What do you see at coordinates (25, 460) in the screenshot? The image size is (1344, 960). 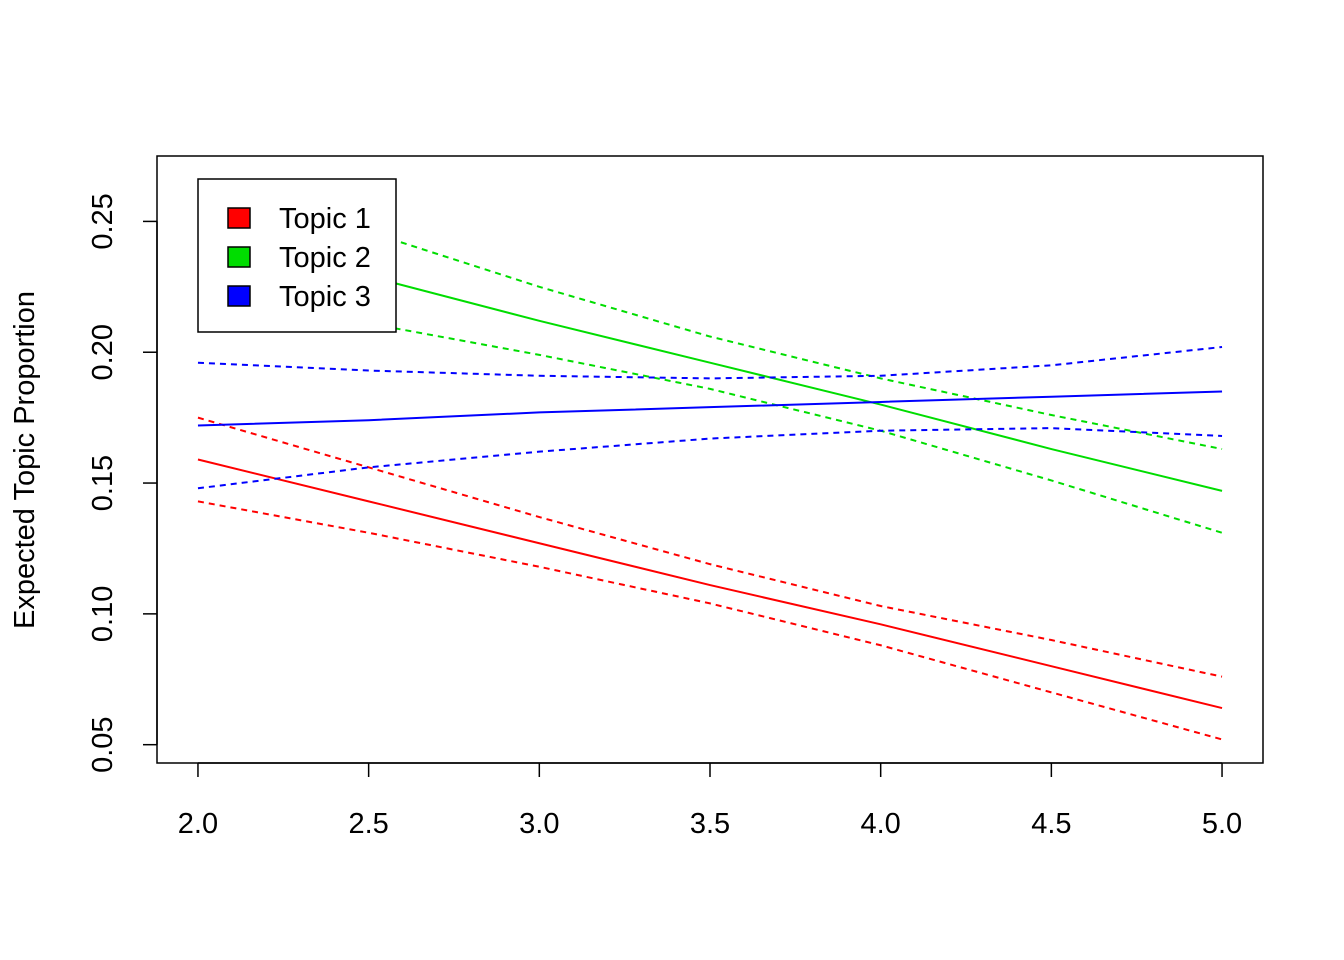 I see `y-axis-label: Expected Topic Proportion` at bounding box center [25, 460].